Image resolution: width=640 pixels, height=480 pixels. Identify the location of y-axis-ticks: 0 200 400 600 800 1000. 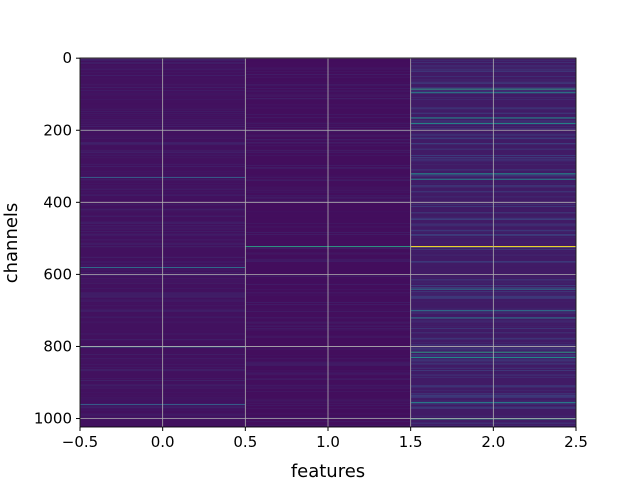
(57, 238).